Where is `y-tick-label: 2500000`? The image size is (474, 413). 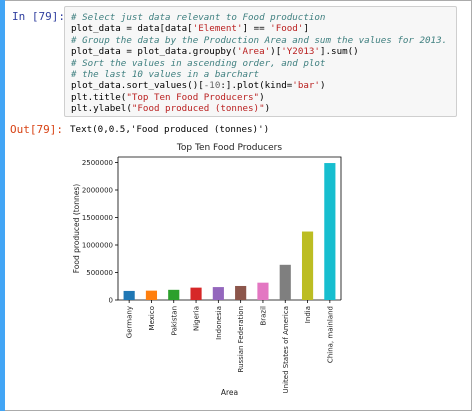
y-tick-label: 2500000 is located at coordinates (97, 163).